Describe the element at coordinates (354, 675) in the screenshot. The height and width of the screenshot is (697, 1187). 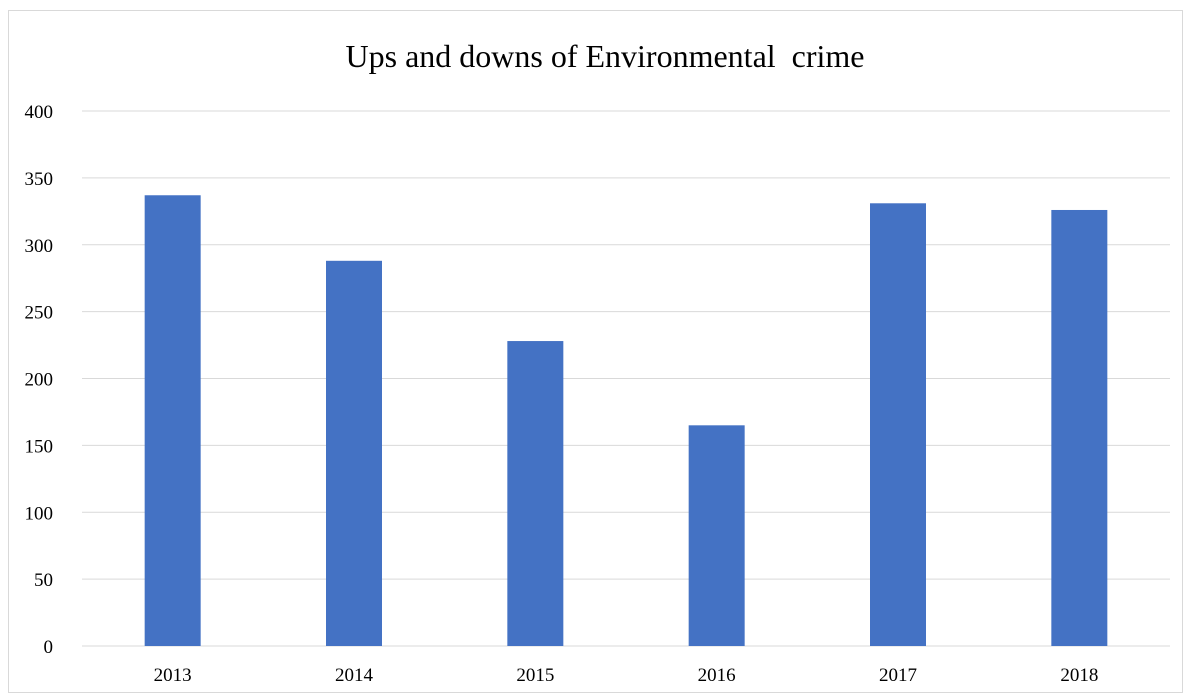
I see `x-tick-label: 2014` at that location.